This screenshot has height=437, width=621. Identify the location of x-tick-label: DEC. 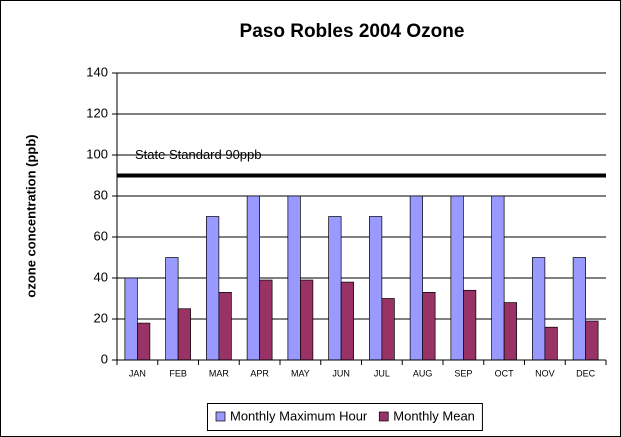
(586, 373).